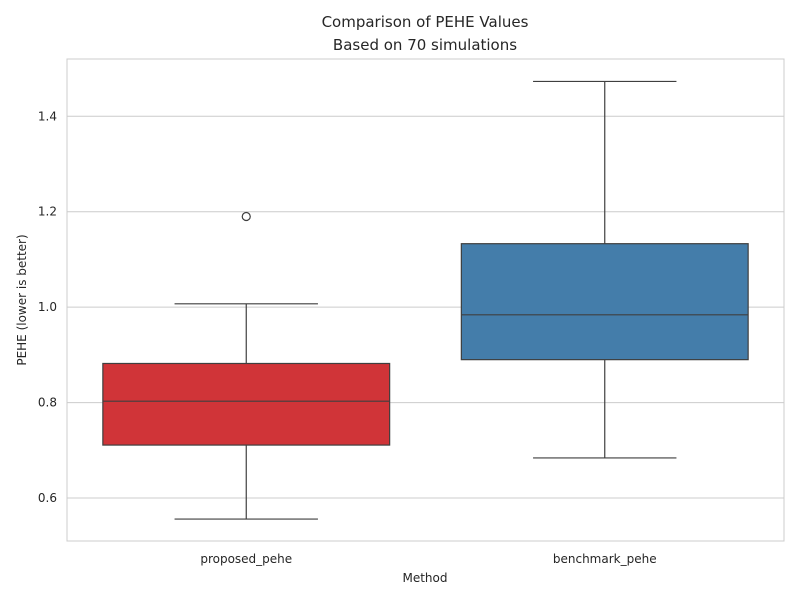 The width and height of the screenshot is (800, 600). What do you see at coordinates (428, 559) in the screenshot?
I see `x-tick-labels: proposed_pehe benchmark_pehe` at bounding box center [428, 559].